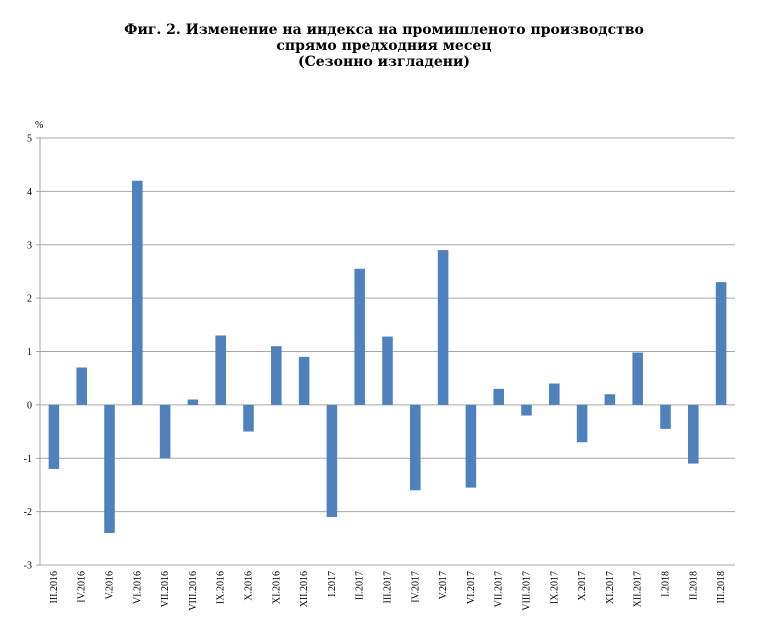  Describe the element at coordinates (384, 62) in the screenshot. I see `chart-title-line: (Сезонно изгладени)` at that location.